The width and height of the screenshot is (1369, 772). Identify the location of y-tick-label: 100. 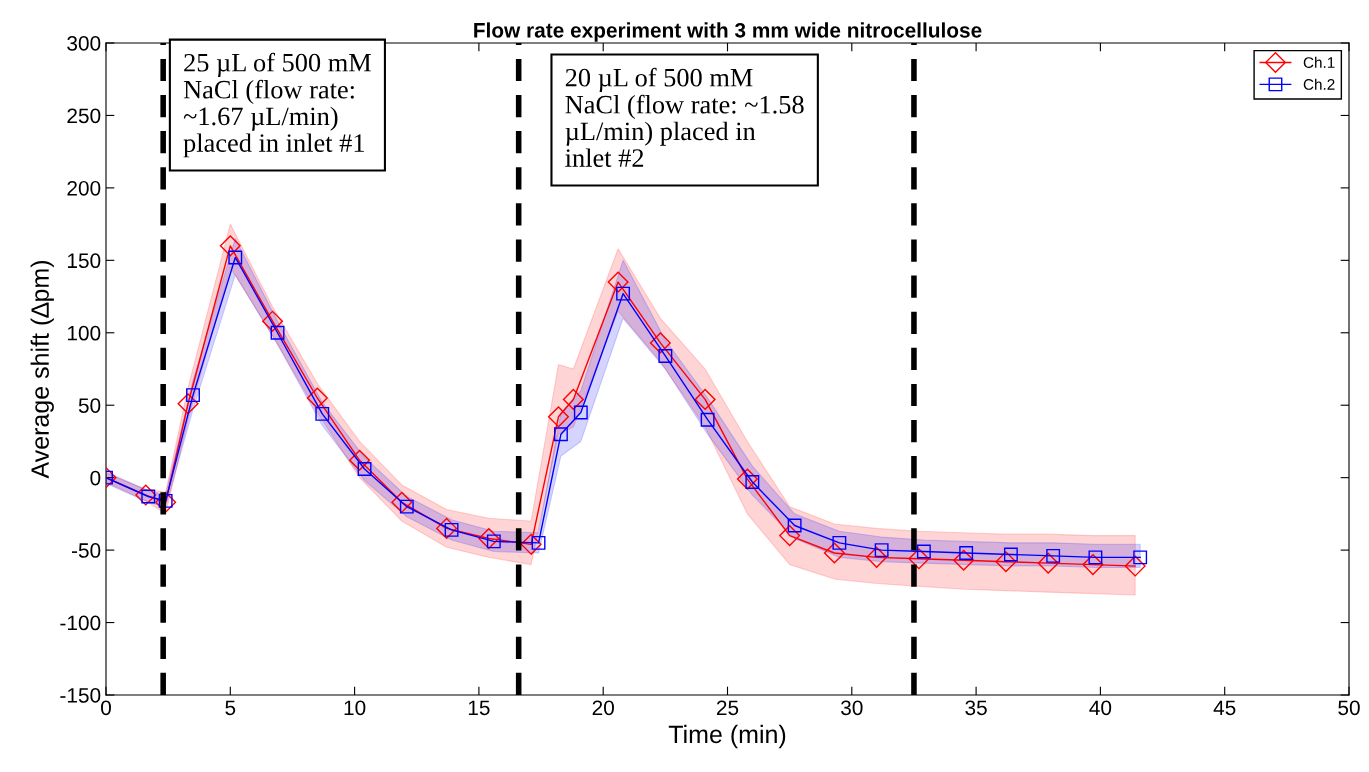
(84, 333).